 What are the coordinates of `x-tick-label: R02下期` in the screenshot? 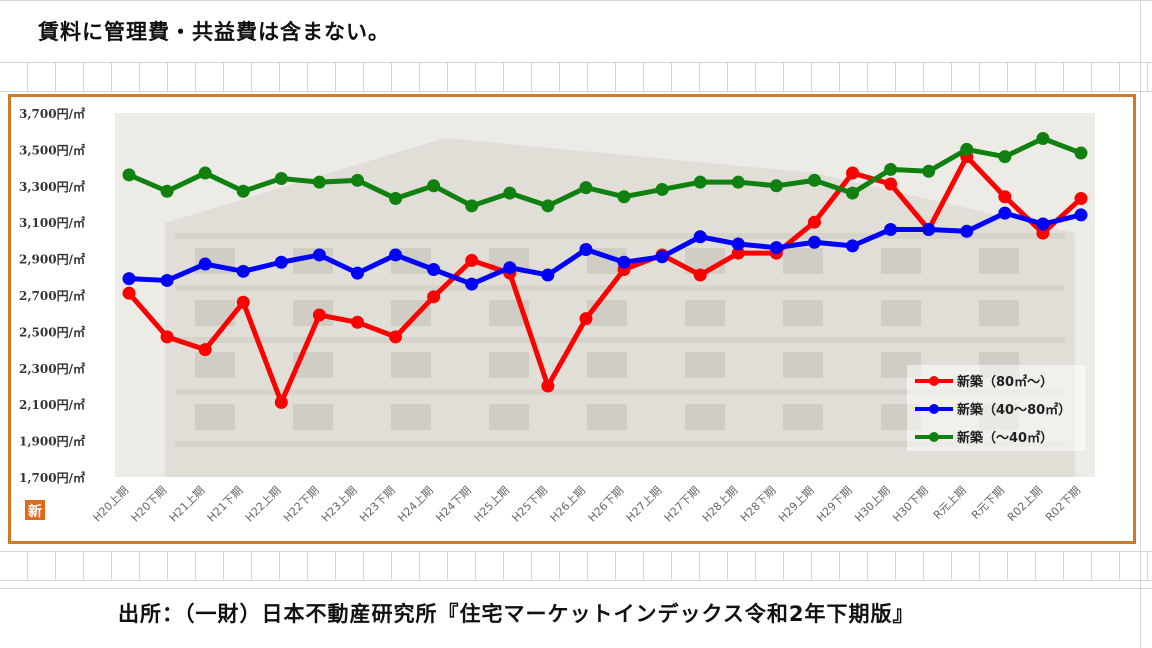 It's located at (1063, 504).